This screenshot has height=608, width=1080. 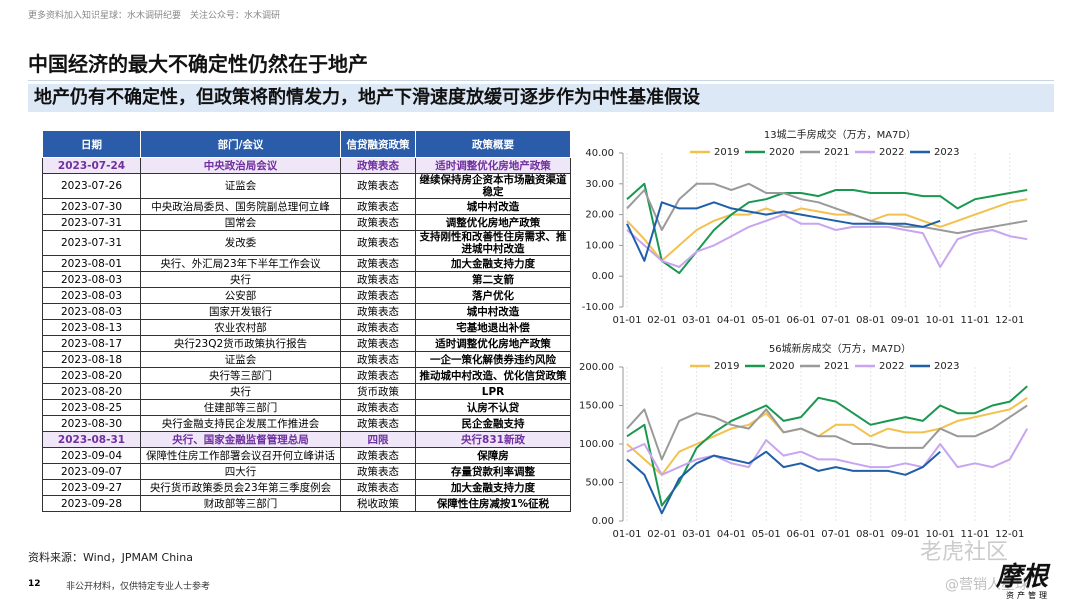 I want to click on table-cell: 继续保持房企资本市场融资渠道稳定, so click(x=493, y=186).